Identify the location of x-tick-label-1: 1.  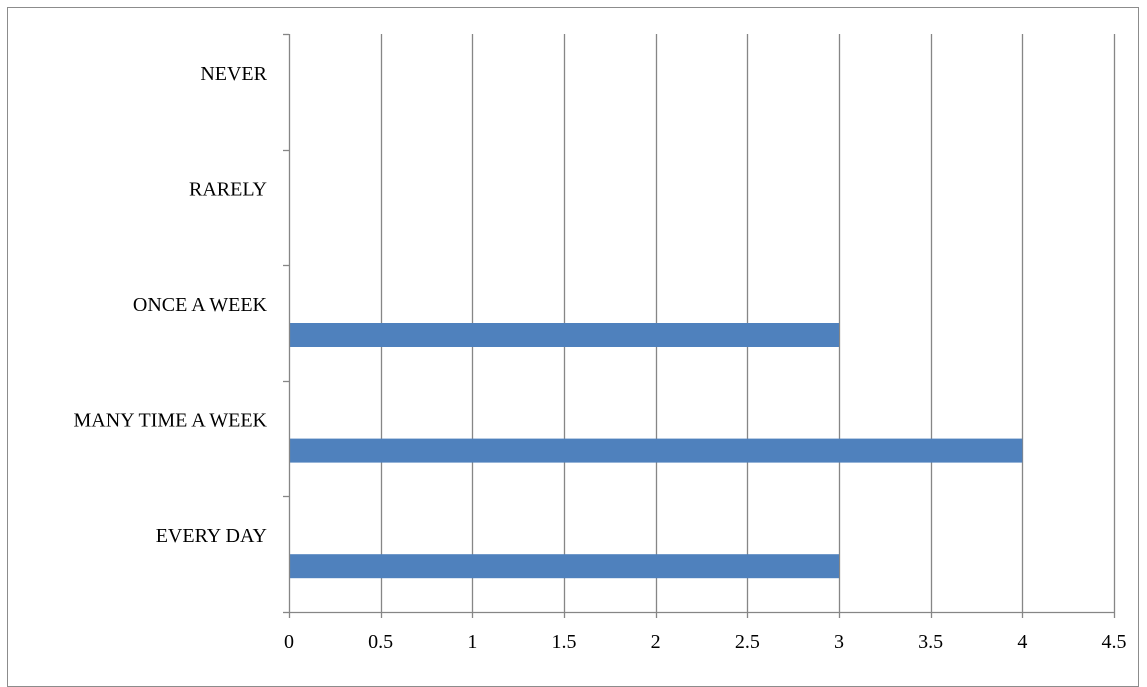
(472, 642).